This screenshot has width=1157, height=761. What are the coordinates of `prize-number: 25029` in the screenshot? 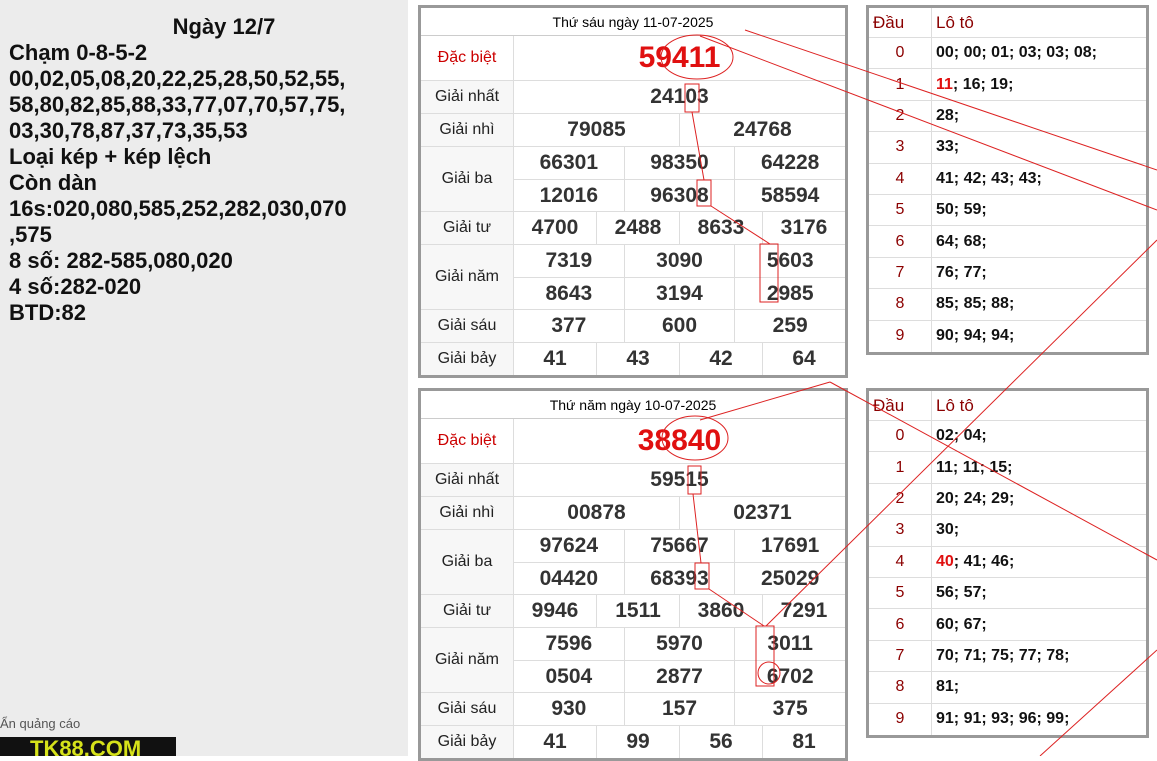 It's located at (789, 578).